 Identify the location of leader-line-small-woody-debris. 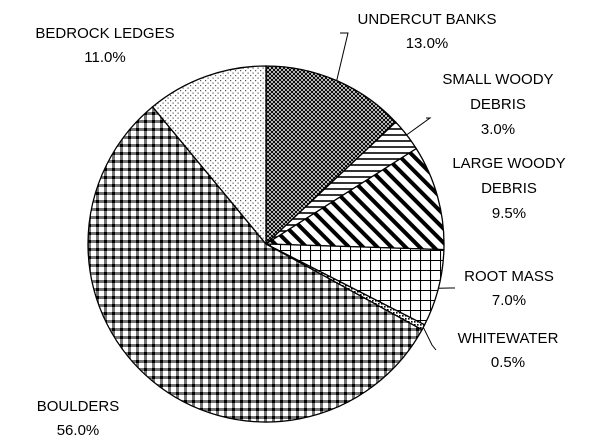
(418, 126).